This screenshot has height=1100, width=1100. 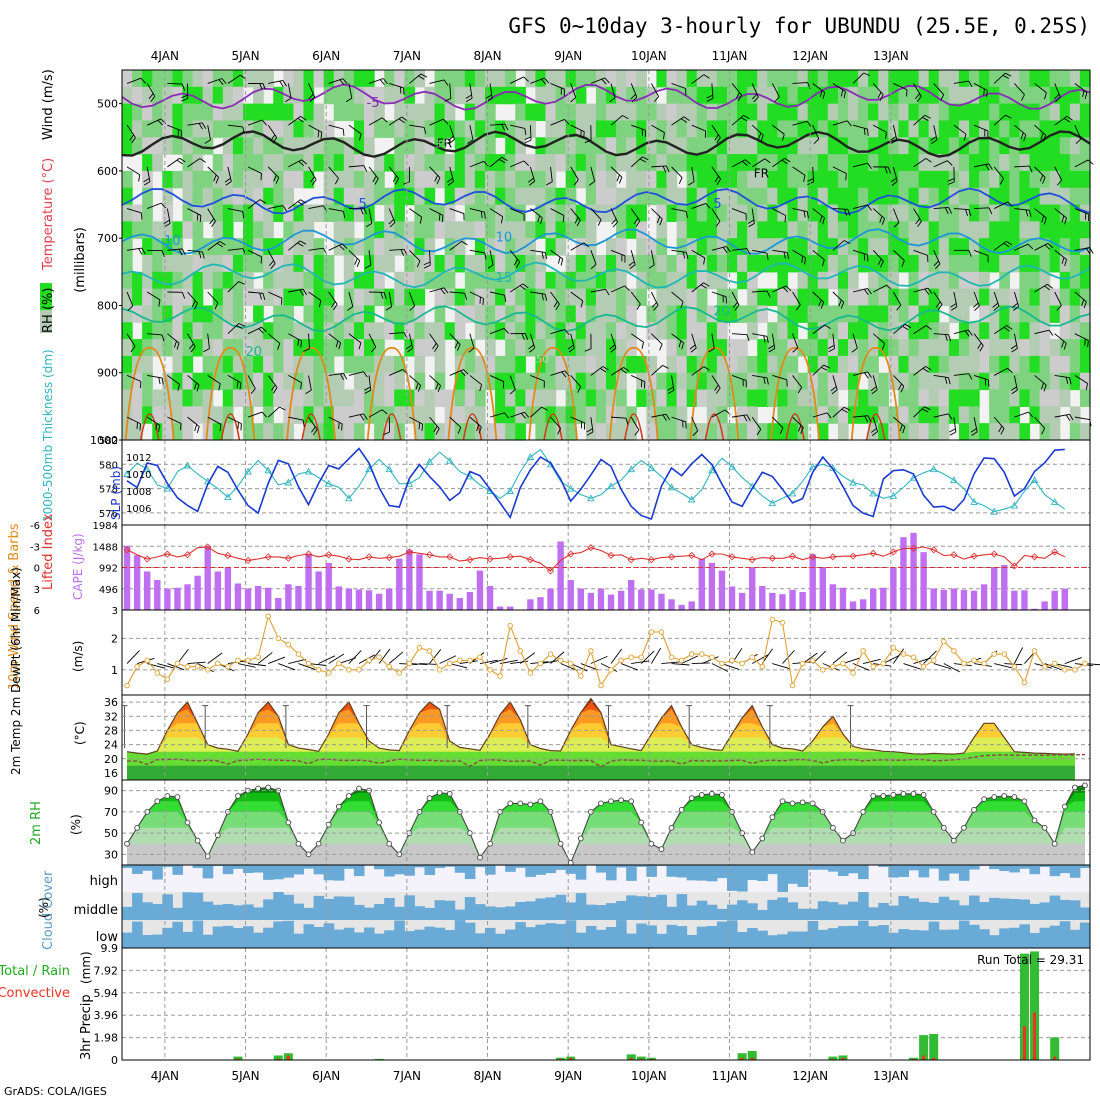 What do you see at coordinates (1004, 938) in the screenshot?
I see `cloud-low-bar` at bounding box center [1004, 938].